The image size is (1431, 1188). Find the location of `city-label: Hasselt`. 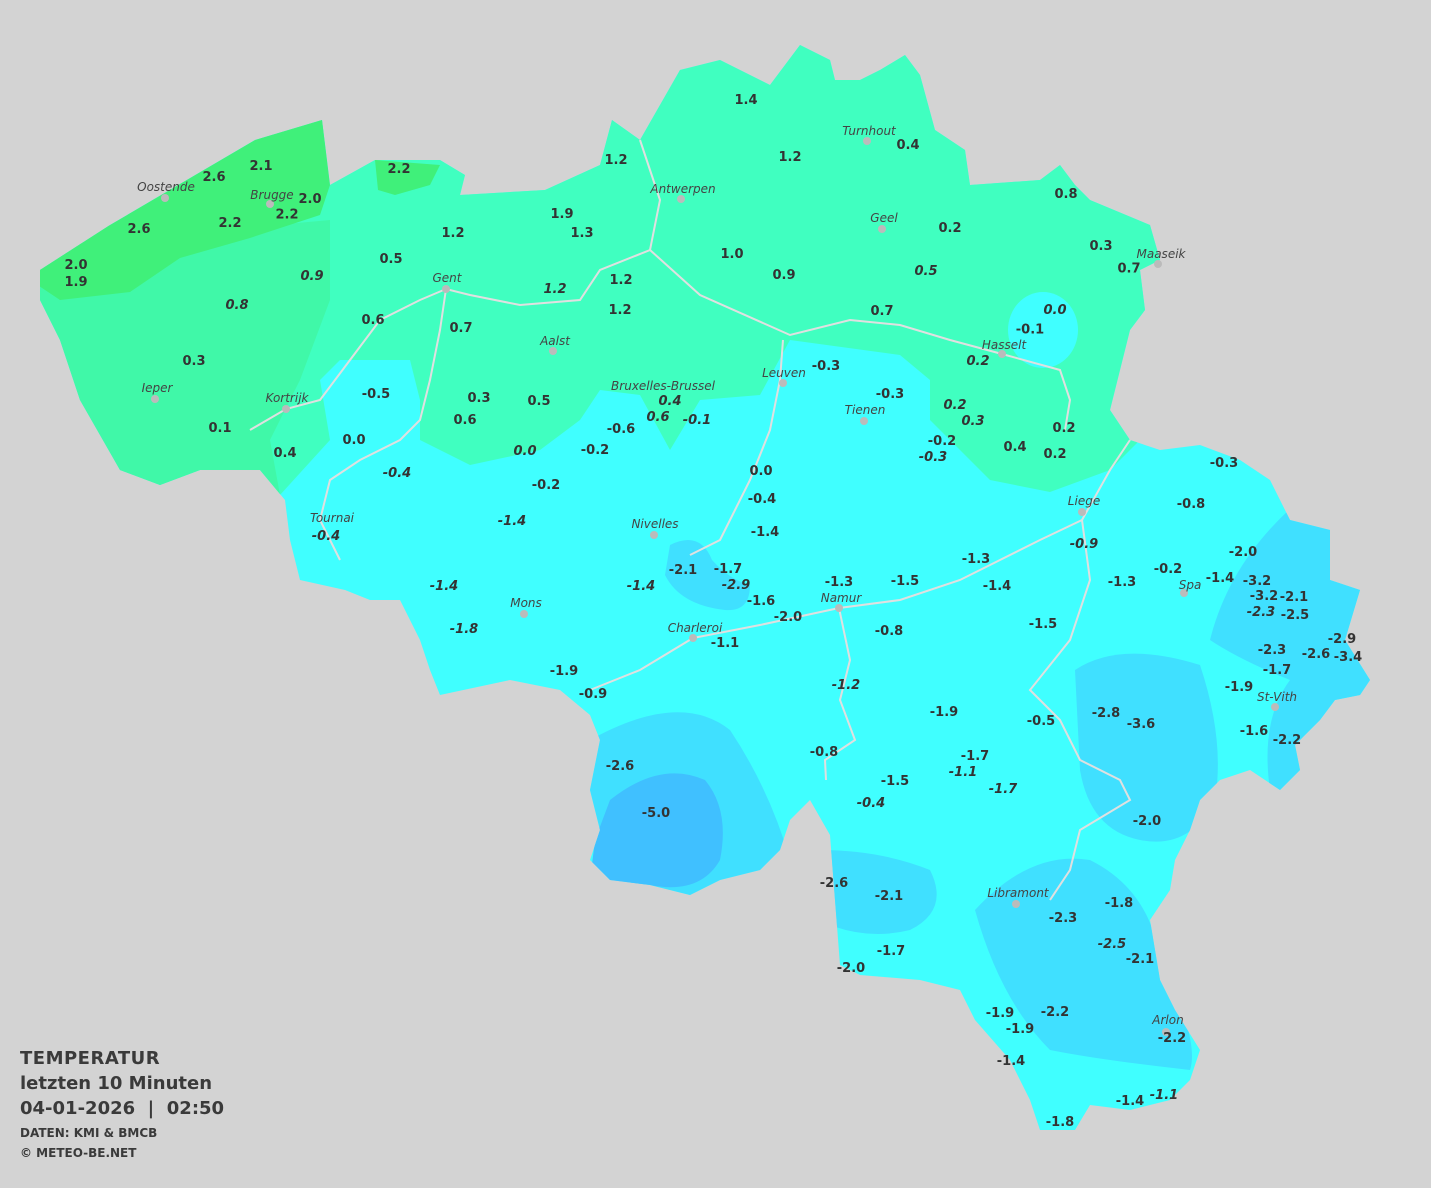

city-label: Hasselt is located at coordinates (1005, 345).